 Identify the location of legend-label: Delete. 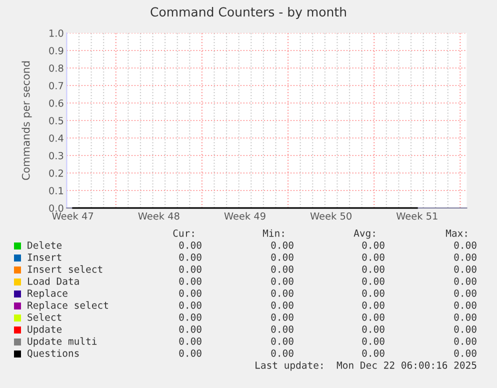
(45, 245).